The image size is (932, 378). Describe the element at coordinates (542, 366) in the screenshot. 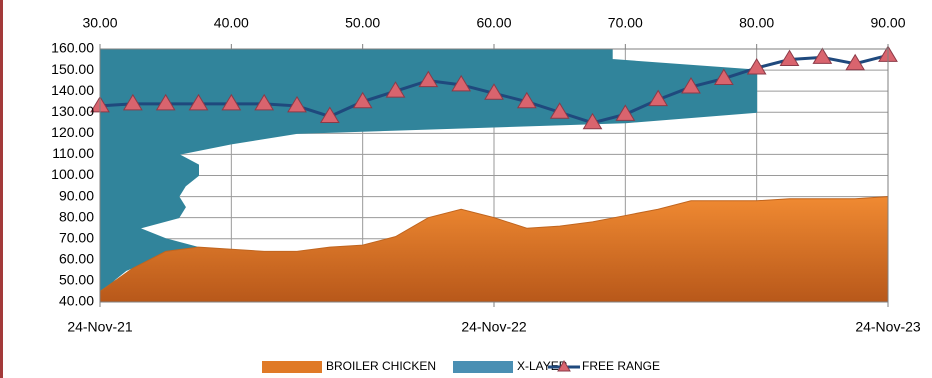

I see `legend-label: X-LAYER` at that location.